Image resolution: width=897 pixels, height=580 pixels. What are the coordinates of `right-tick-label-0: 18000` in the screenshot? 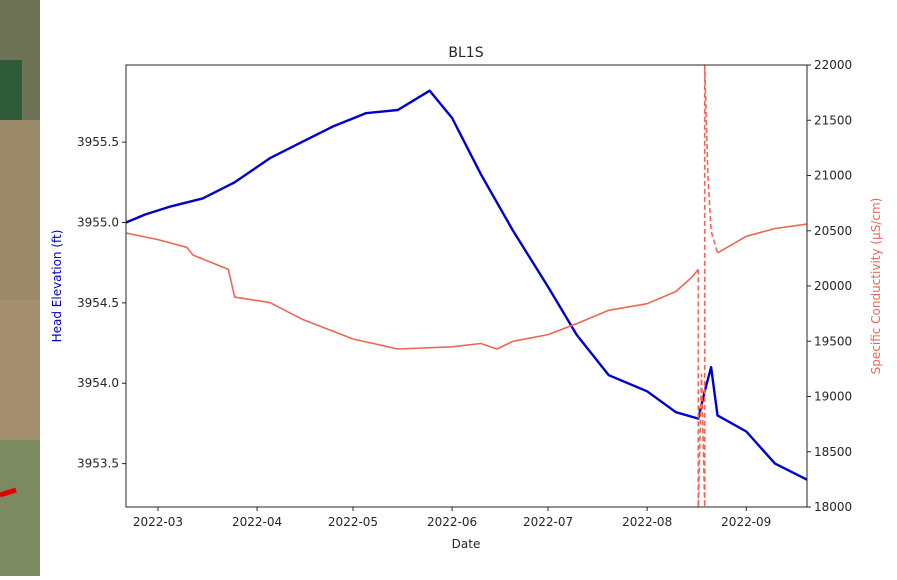 It's located at (833, 507).